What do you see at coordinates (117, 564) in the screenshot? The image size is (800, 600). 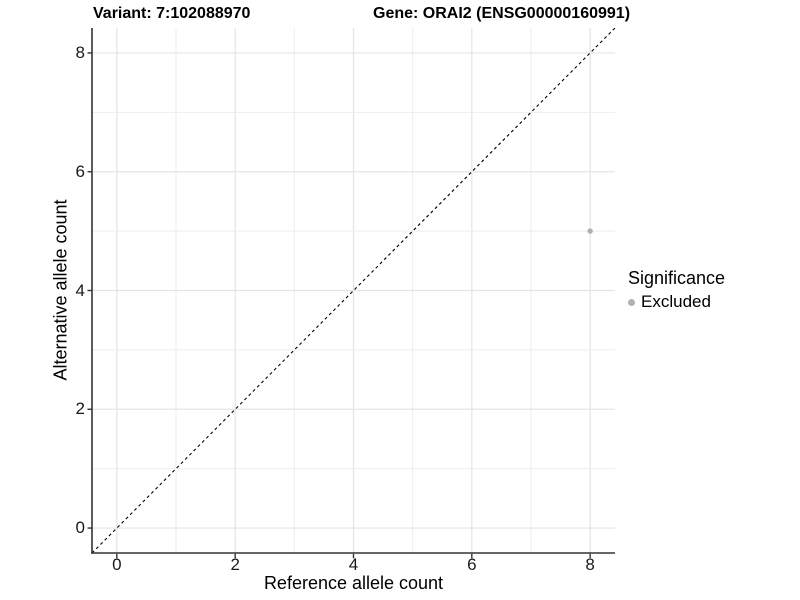 I see `x-tick-label: 0` at bounding box center [117, 564].